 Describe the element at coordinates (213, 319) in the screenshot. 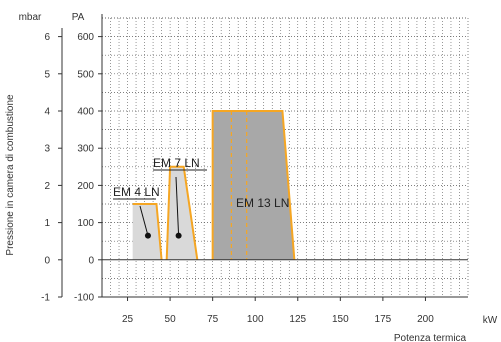

I see `x-tick-label: 75` at that location.